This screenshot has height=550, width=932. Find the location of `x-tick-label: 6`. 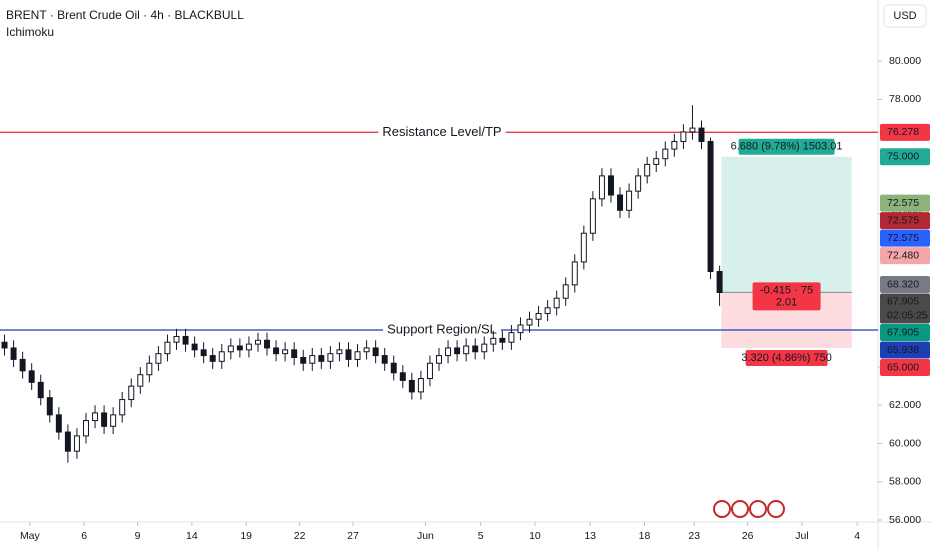

x-tick-label: 6 is located at coordinates (84, 536).